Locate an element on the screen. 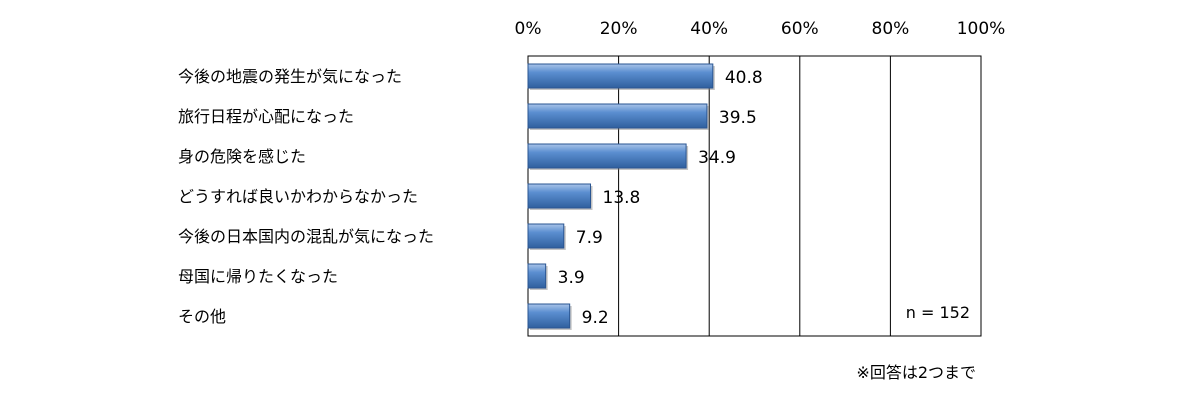 The image size is (1200, 404). sample-size-annotation: n = 152 is located at coordinates (938, 312).